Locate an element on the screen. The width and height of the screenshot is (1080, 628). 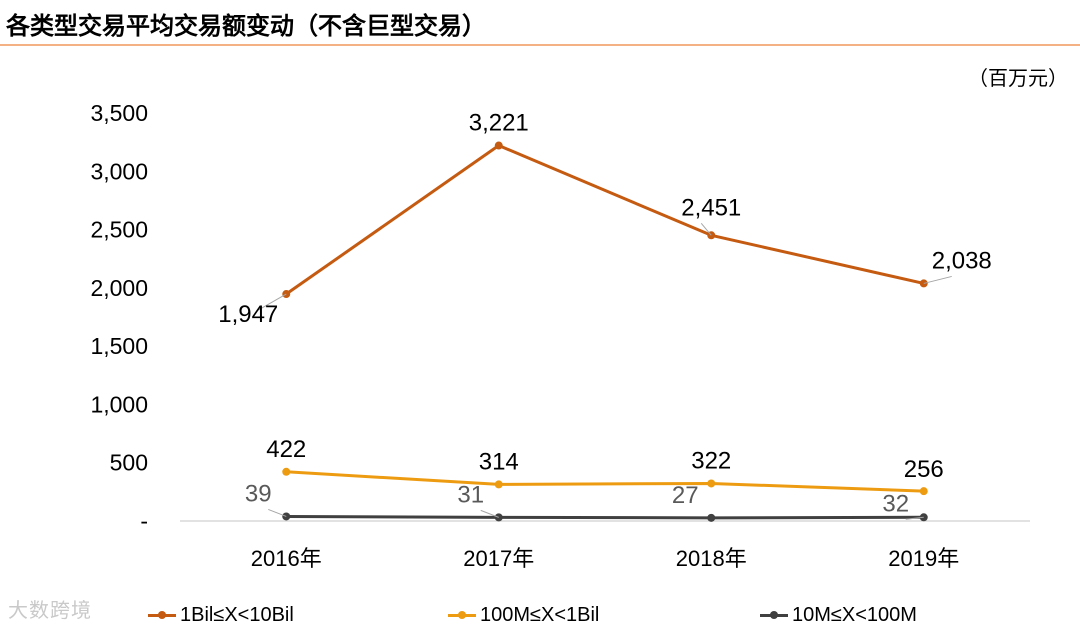
y-tick-label: 500 is located at coordinates (129, 463).